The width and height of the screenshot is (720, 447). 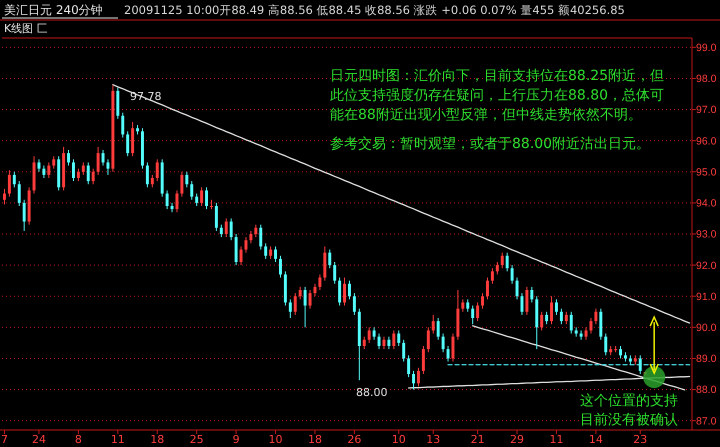 What do you see at coordinates (706, 110) in the screenshot?
I see `y-tick-label: 97.0` at bounding box center [706, 110].